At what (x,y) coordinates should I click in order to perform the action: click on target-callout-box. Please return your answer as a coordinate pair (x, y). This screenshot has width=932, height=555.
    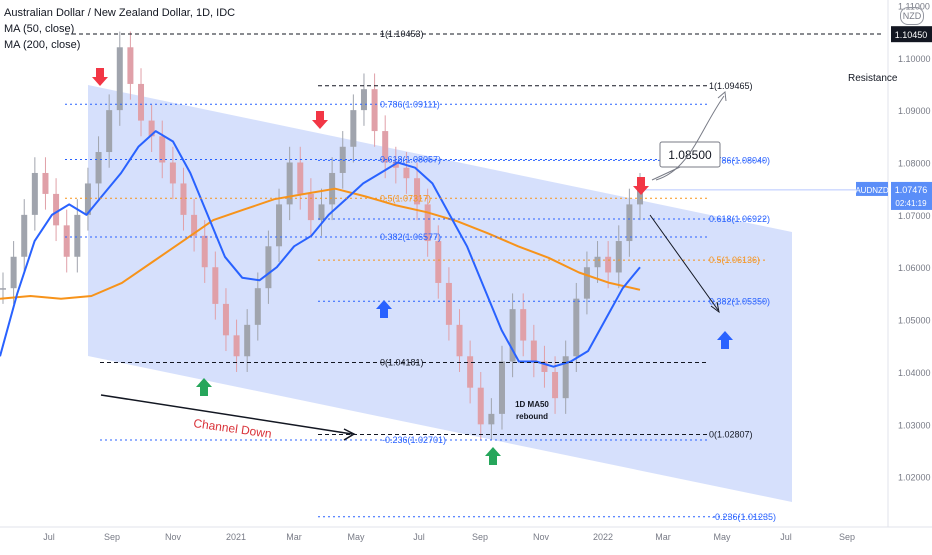
    Looking at the image, I should click on (690, 154).